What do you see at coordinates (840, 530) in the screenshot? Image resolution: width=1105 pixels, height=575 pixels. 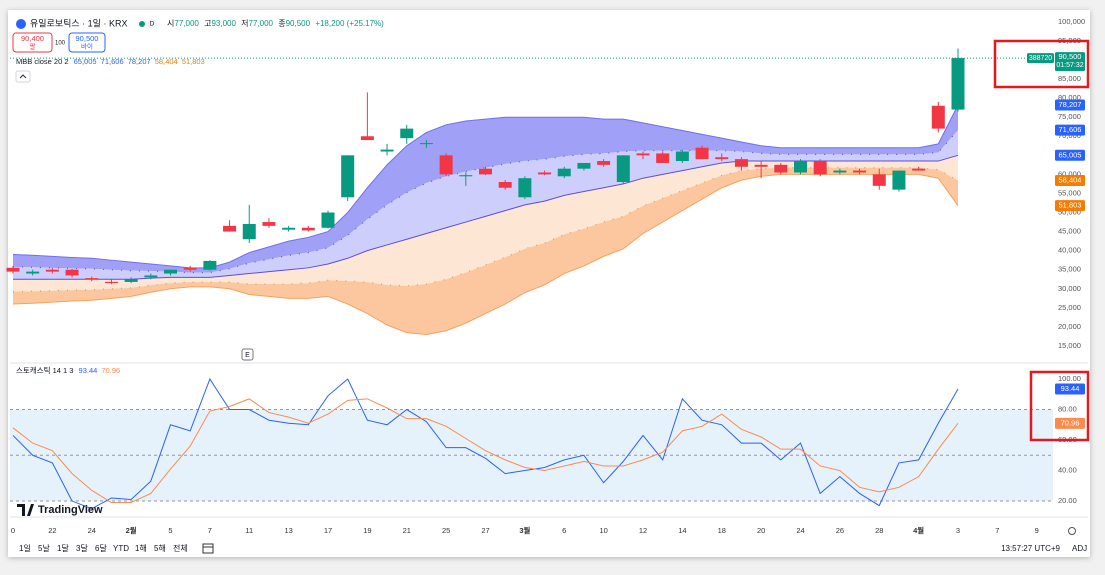 I see `x-tick-label: 26` at bounding box center [840, 530].